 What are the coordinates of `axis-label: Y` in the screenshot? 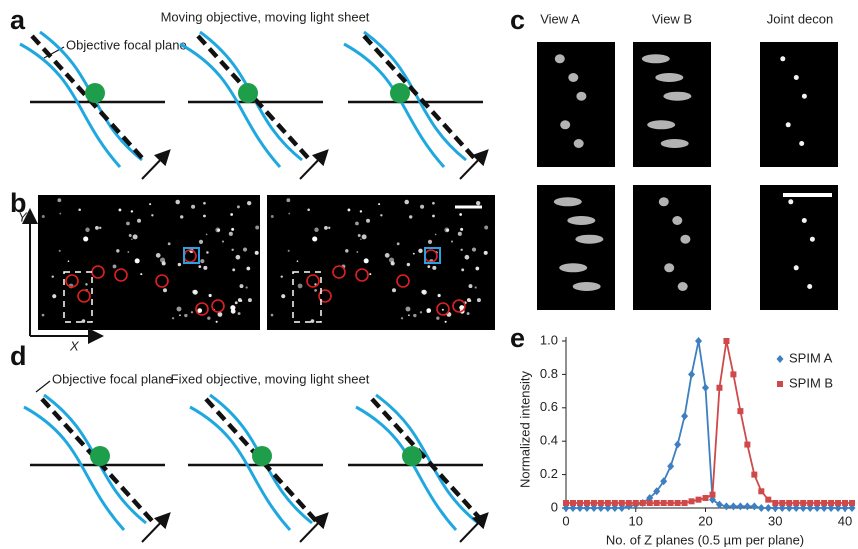 It's located at (23, 216).